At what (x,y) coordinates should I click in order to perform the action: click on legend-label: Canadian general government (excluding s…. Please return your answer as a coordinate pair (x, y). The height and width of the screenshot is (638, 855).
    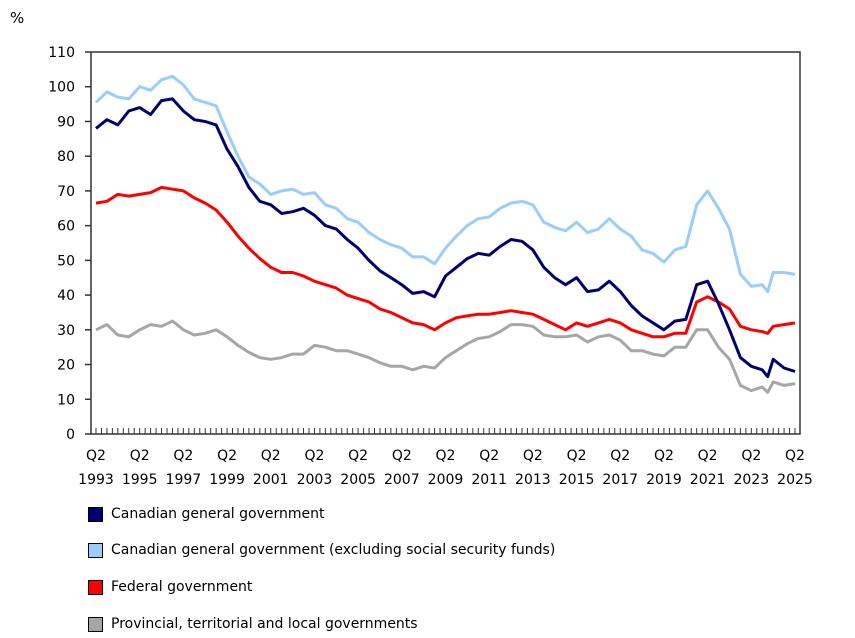
    Looking at the image, I should click on (333, 550).